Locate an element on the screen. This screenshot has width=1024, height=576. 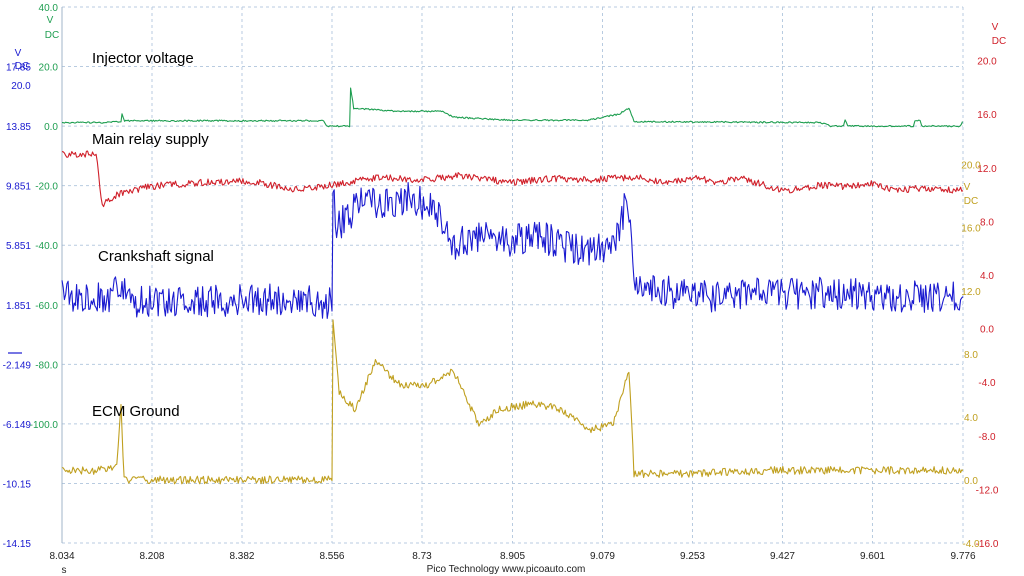
blue-axis-tick-label: -14.15 is located at coordinates (17, 544).